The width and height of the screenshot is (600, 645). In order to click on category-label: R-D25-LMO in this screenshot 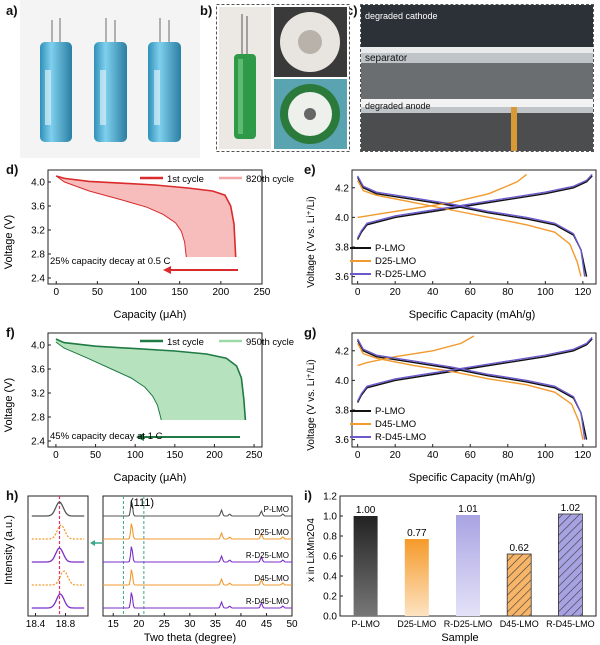, I will do `click(468, 624)`.